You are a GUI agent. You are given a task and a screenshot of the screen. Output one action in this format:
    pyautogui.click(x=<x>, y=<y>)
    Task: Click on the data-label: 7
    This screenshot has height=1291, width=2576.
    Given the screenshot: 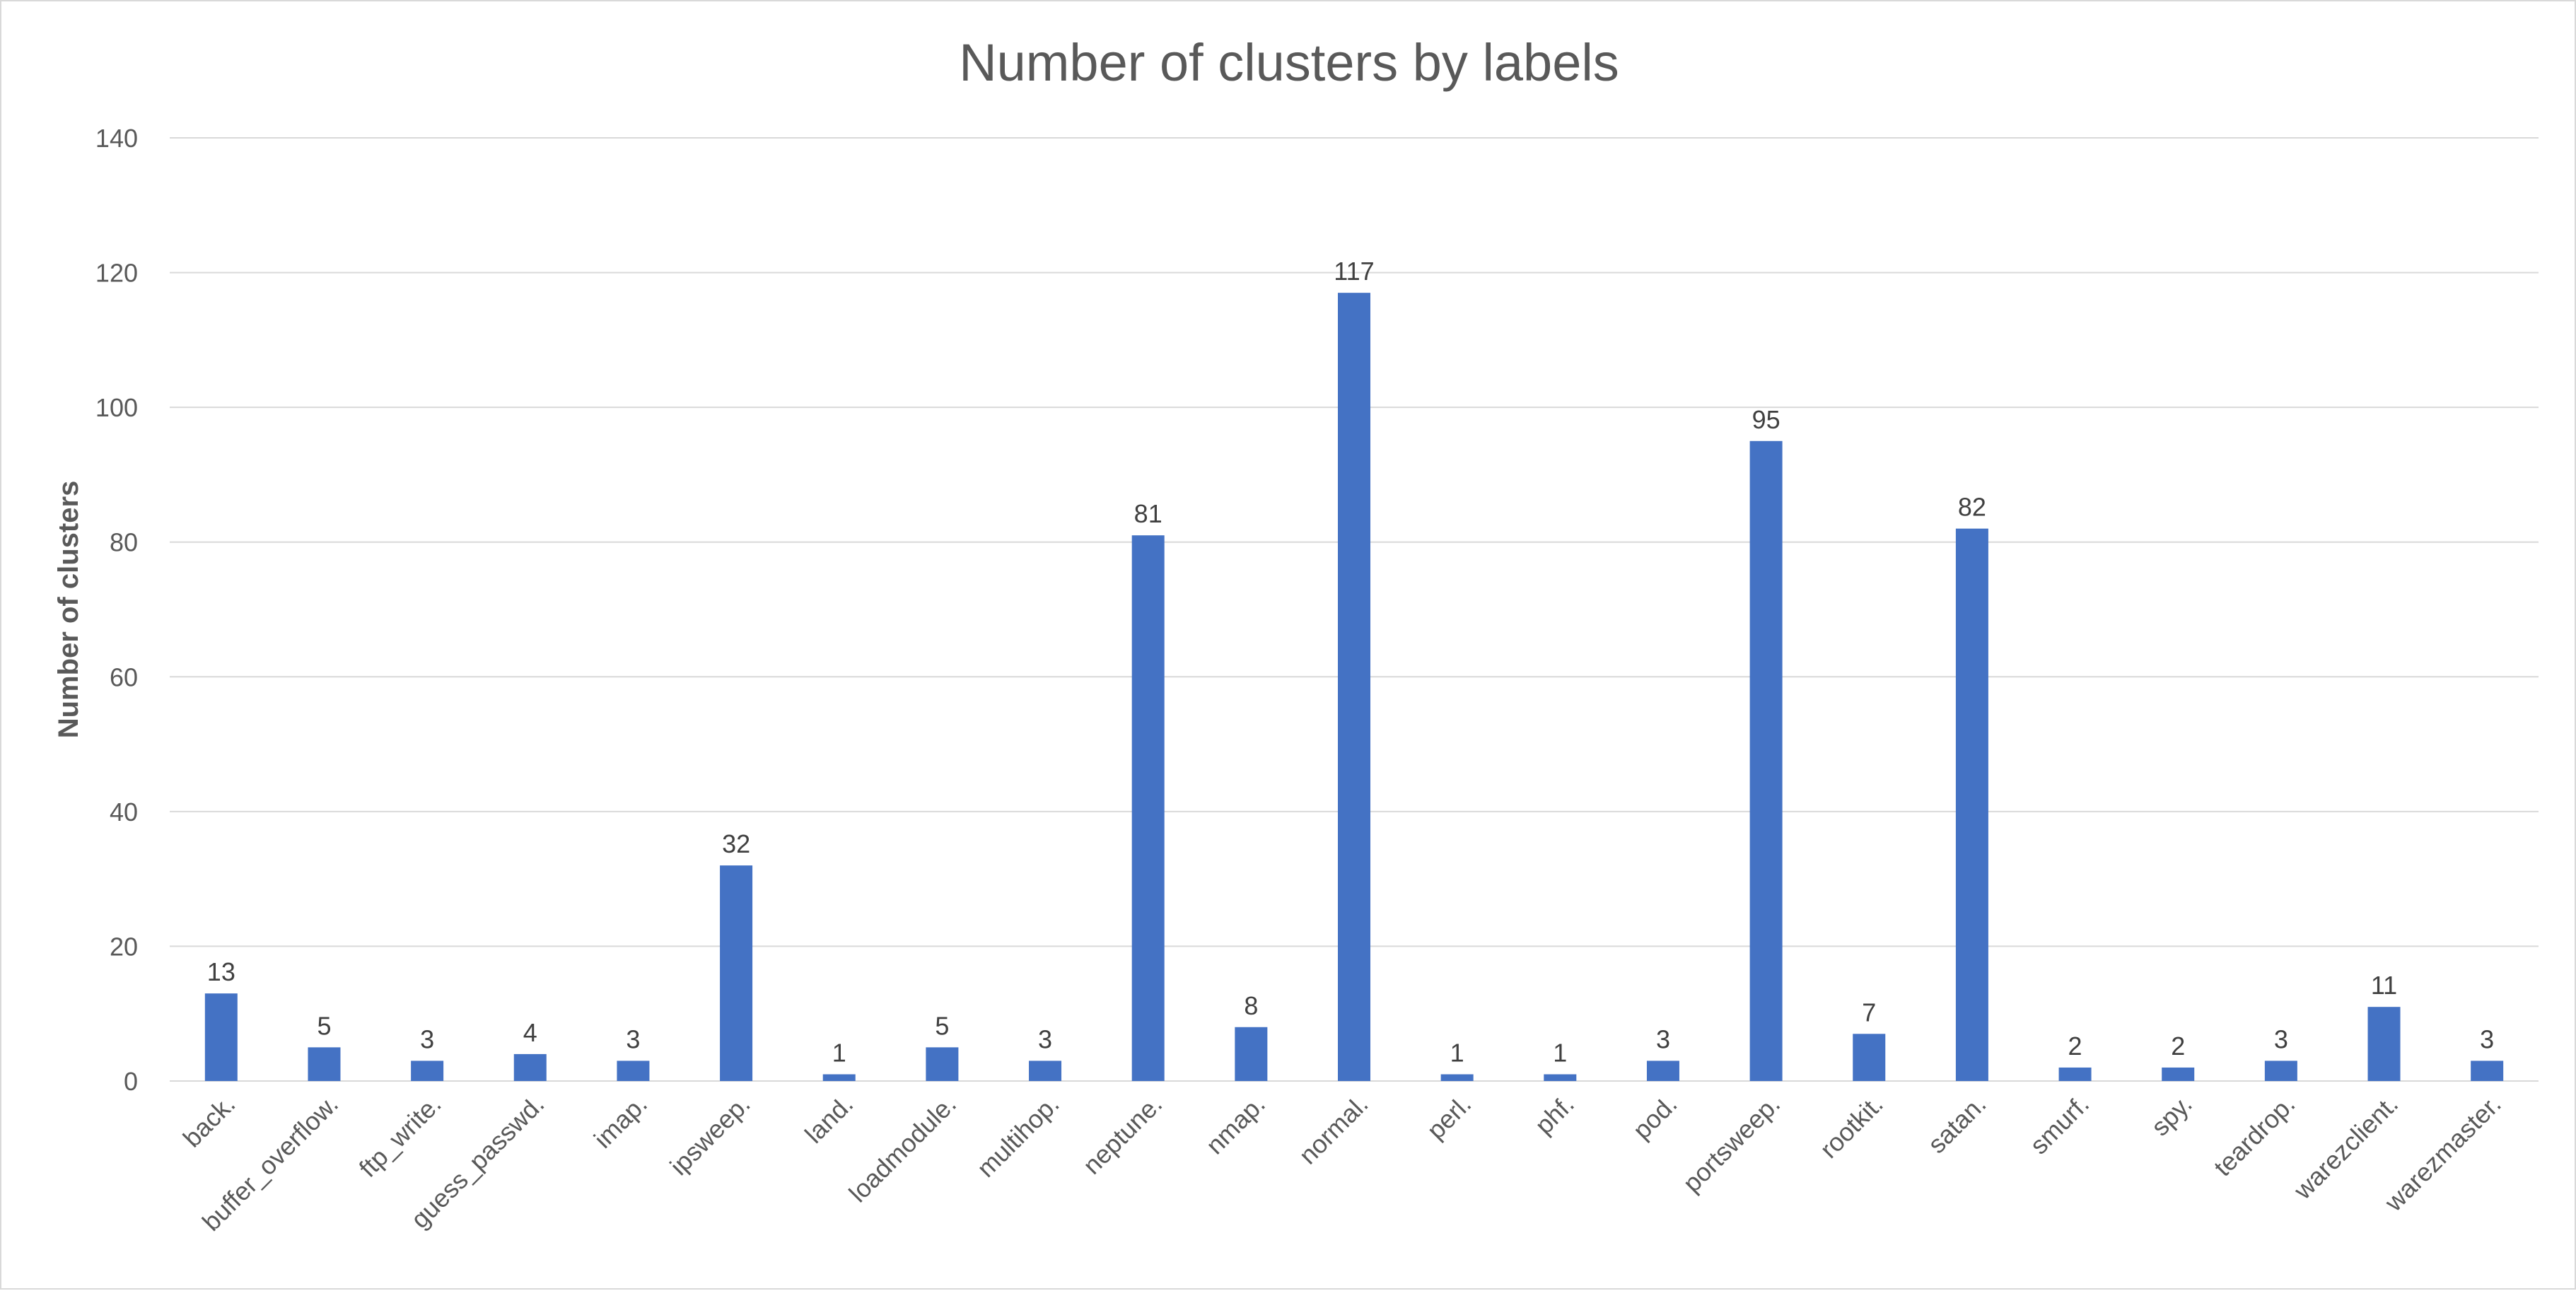 What is the action you would take?
    pyautogui.click(x=1869, y=1012)
    